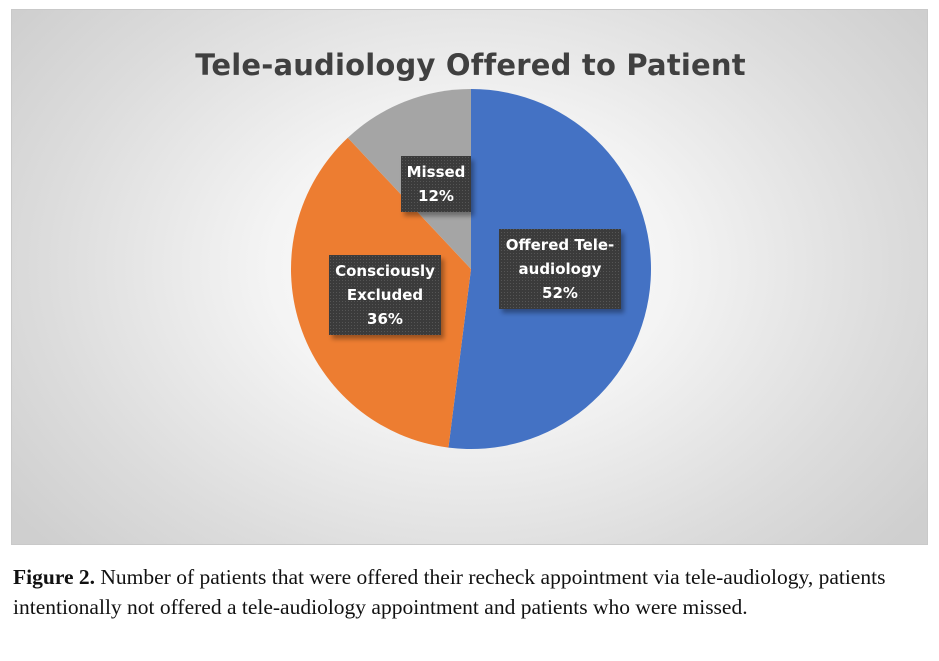 The width and height of the screenshot is (939, 661). I want to click on data-label-category: Consciously, so click(385, 271).